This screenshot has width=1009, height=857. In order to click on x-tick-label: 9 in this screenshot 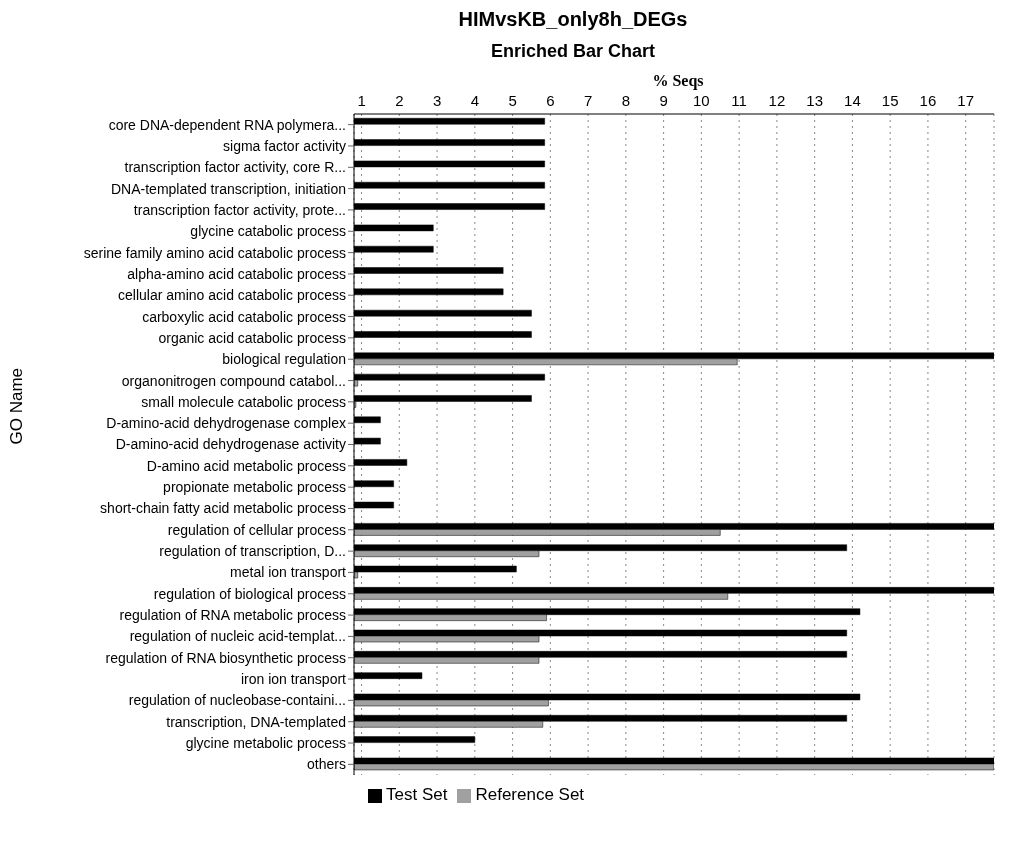, I will do `click(663, 100)`.